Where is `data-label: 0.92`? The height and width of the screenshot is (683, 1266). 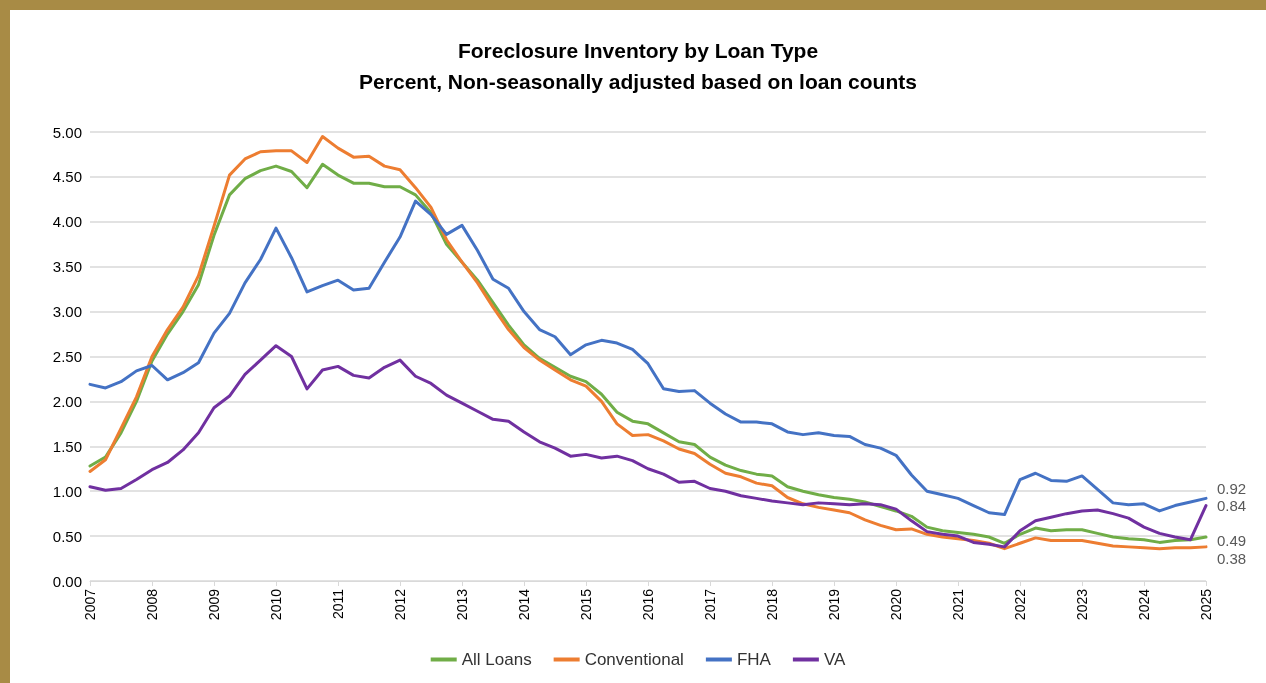
data-label: 0.92 is located at coordinates (1232, 488).